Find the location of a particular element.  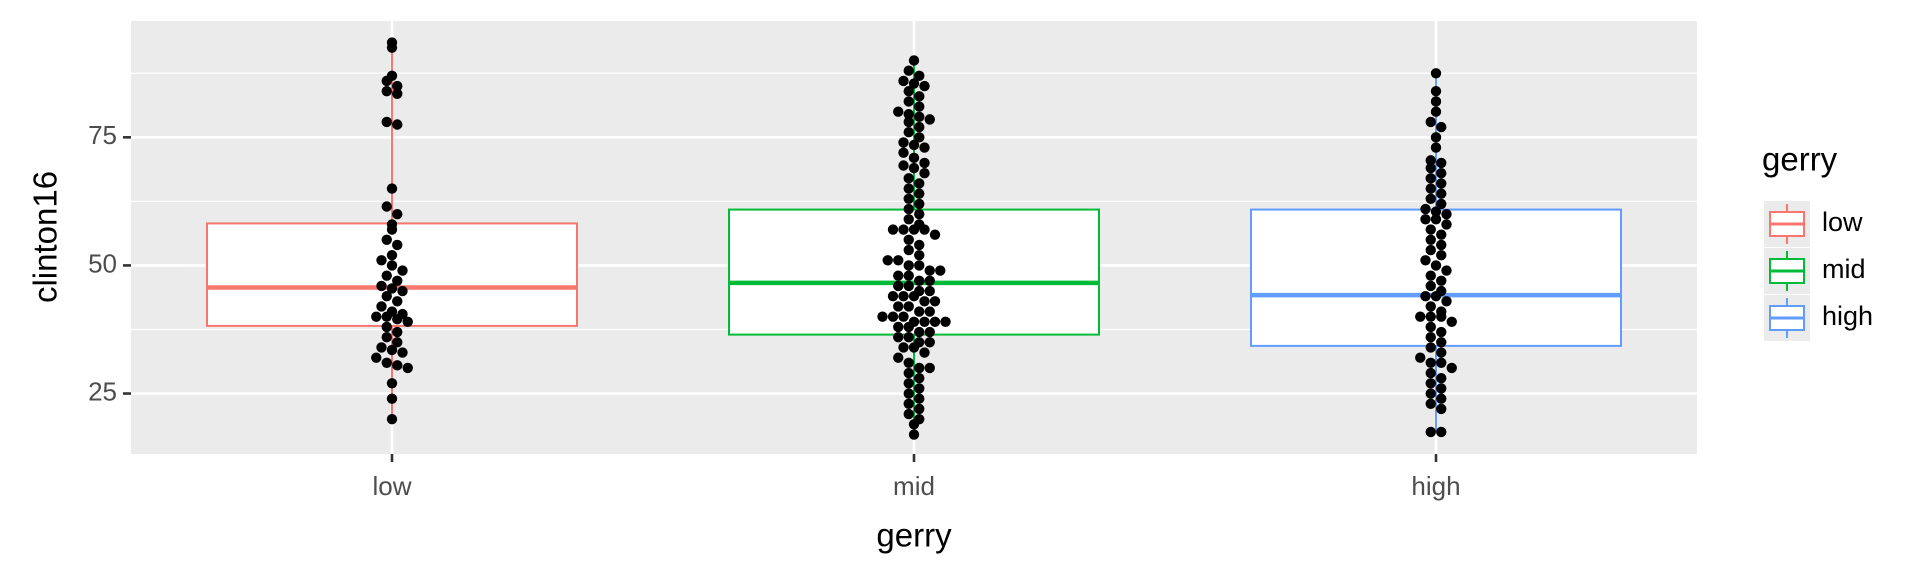

y-tick-label: 75 is located at coordinates (102, 135).